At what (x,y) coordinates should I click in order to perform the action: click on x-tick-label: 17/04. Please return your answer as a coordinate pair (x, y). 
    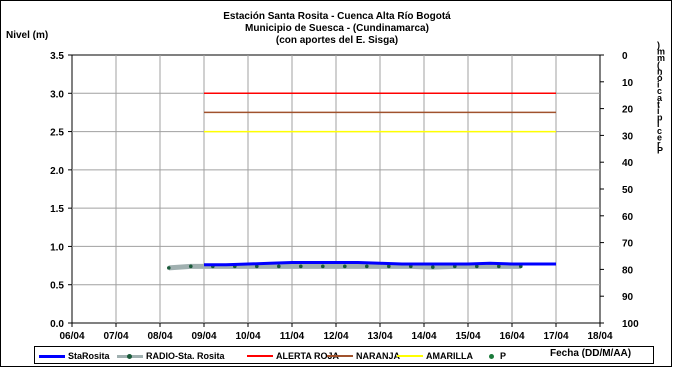
    Looking at the image, I should click on (555, 336).